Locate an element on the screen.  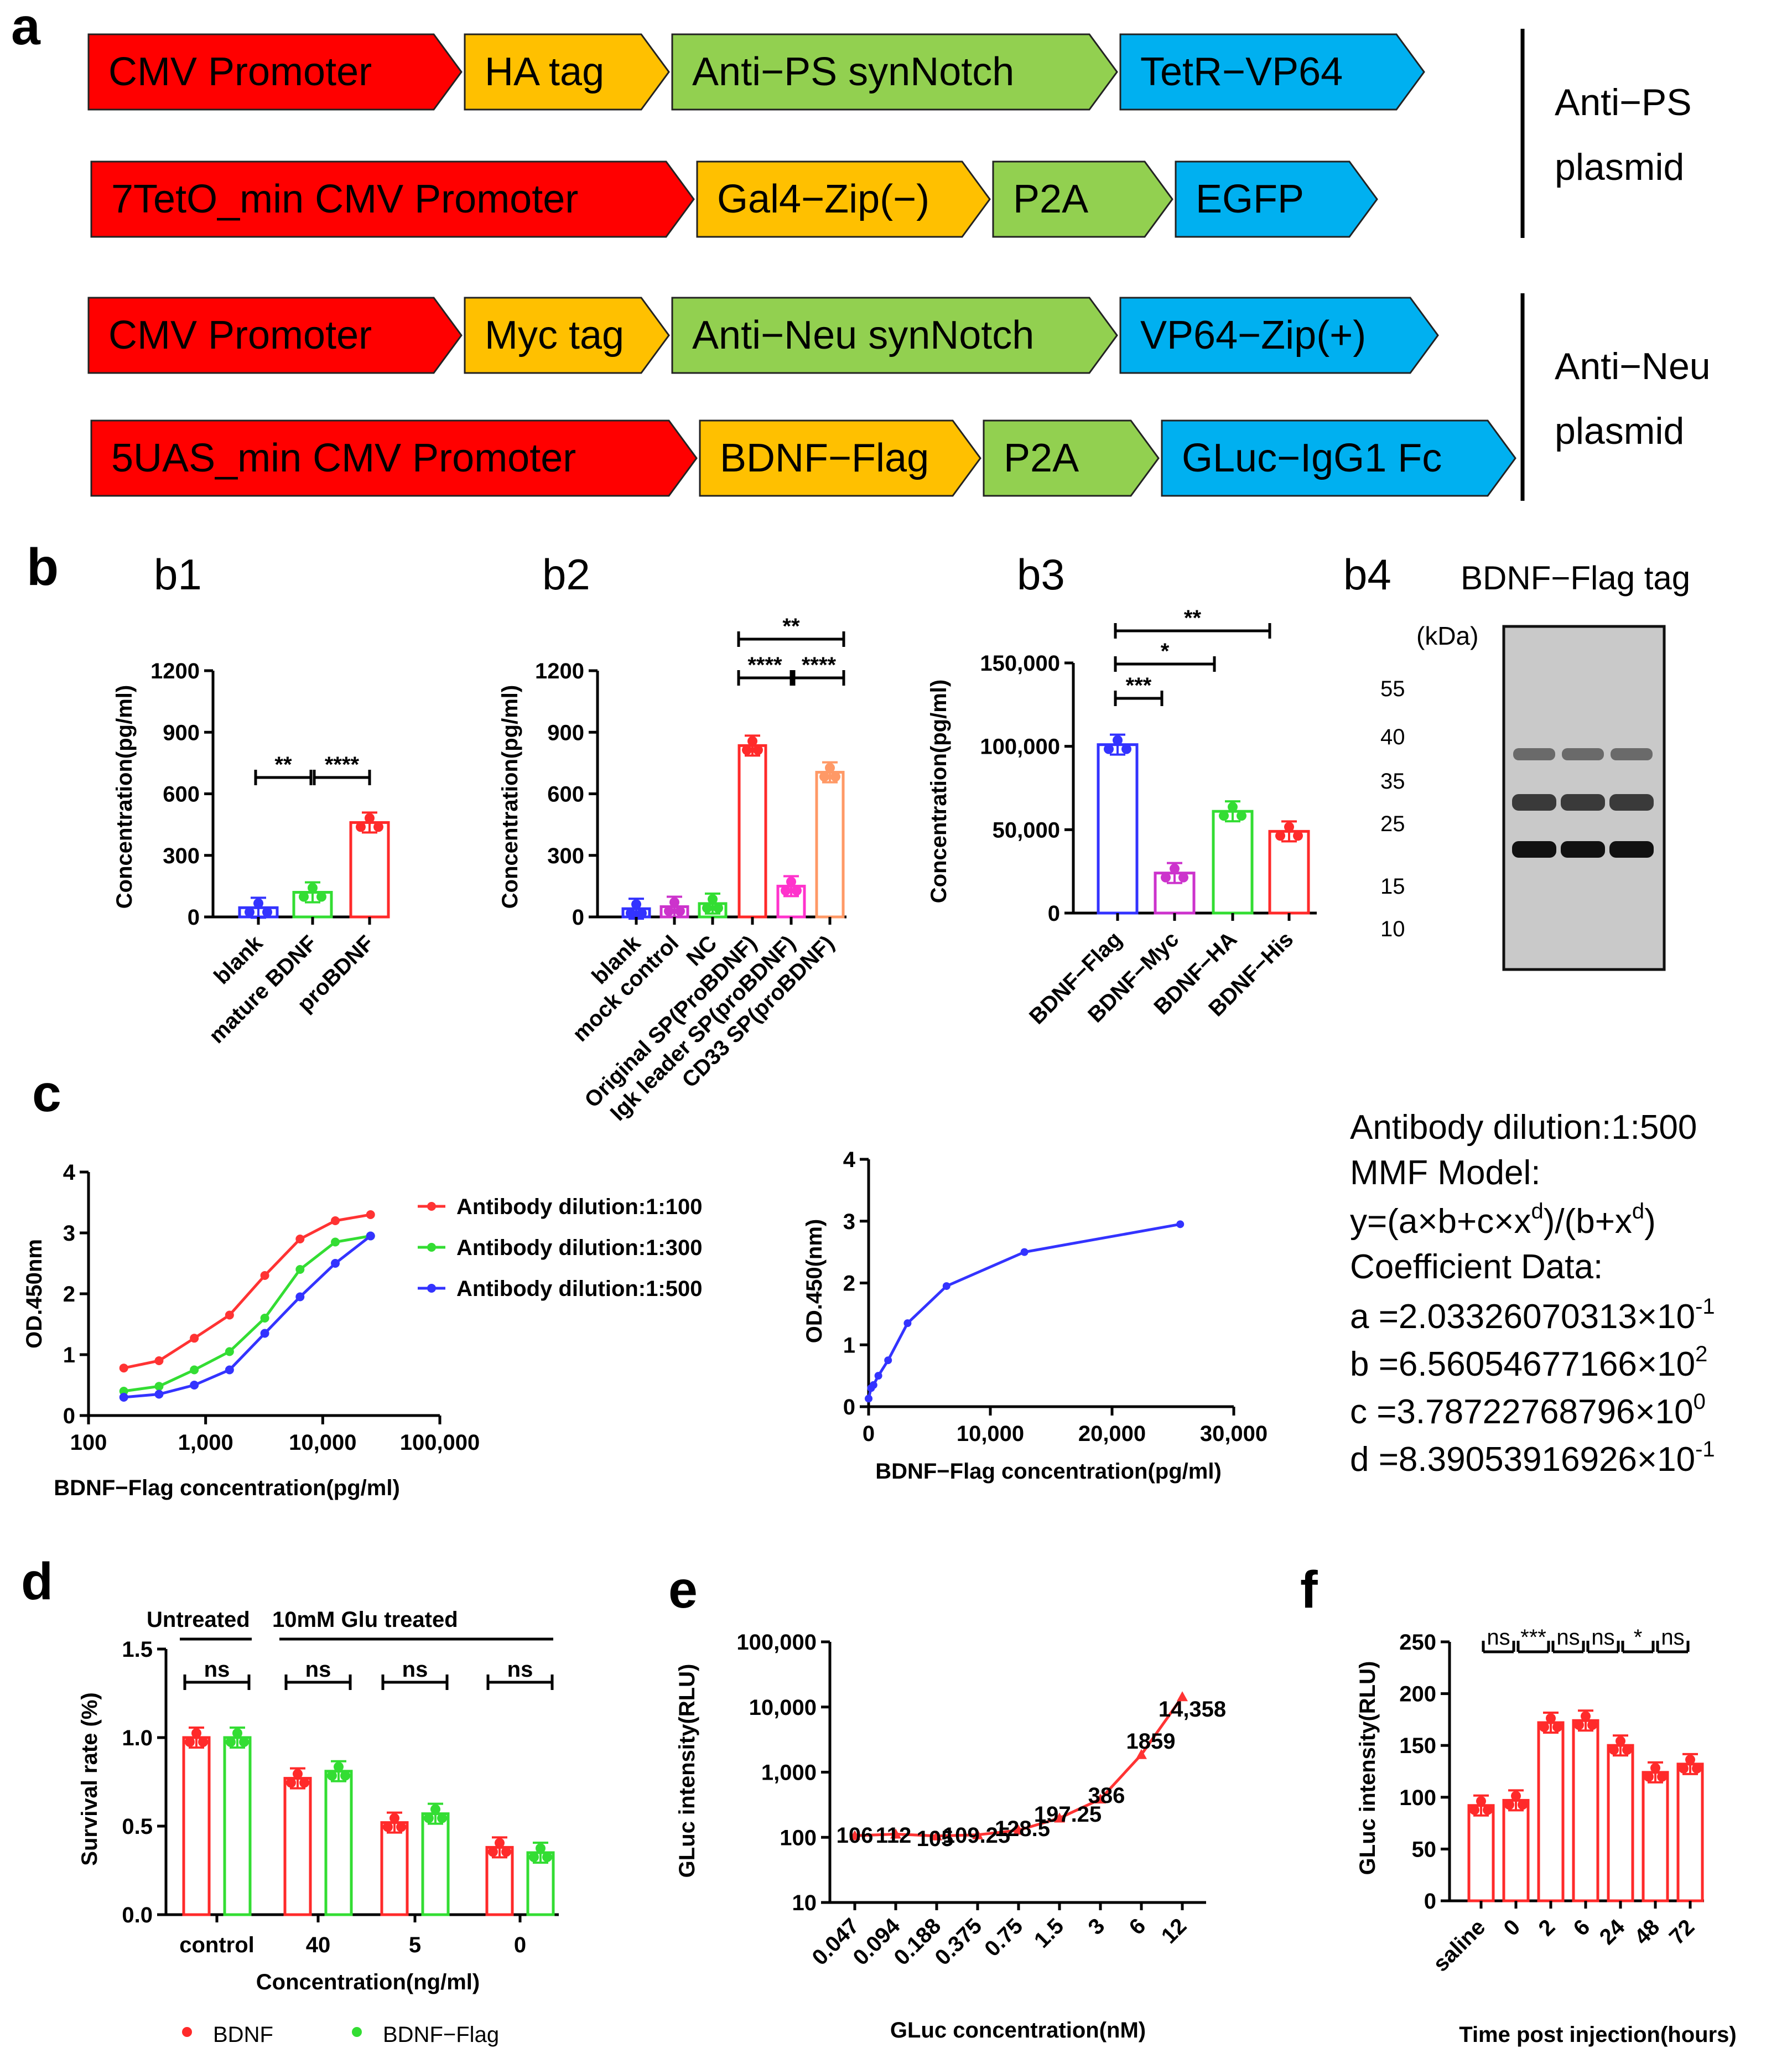
c2-xlabel: BDNF−Flag concentration(pg/ml) is located at coordinates (1048, 1472).